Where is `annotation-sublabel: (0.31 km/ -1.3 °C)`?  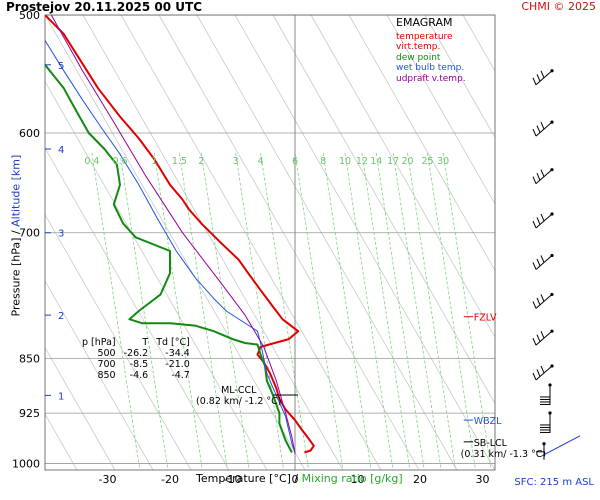
annotation-sublabel: (0.31 km/ -1.3 °C) is located at coordinates (504, 454).